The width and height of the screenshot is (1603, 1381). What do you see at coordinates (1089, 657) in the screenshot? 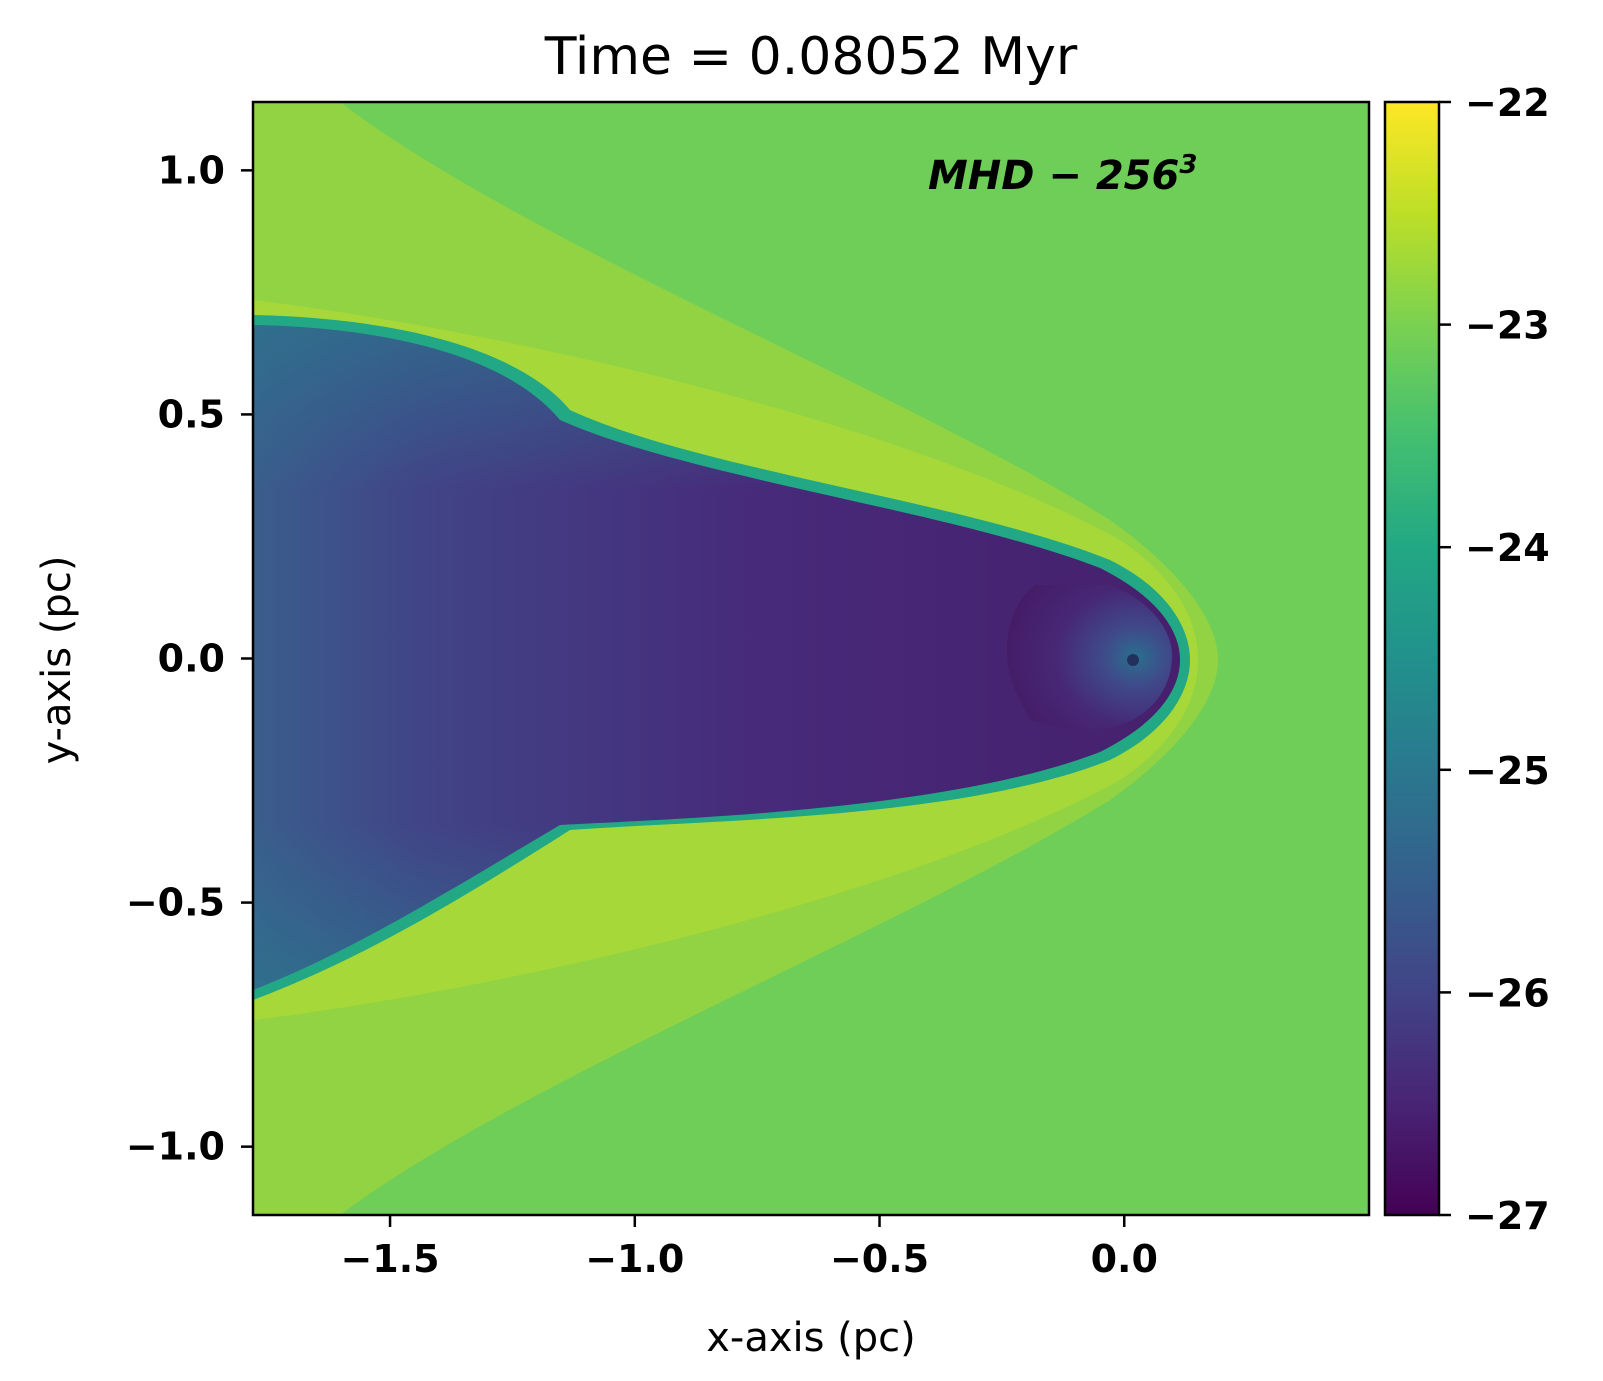
I see `wind-bubble` at bounding box center [1089, 657].